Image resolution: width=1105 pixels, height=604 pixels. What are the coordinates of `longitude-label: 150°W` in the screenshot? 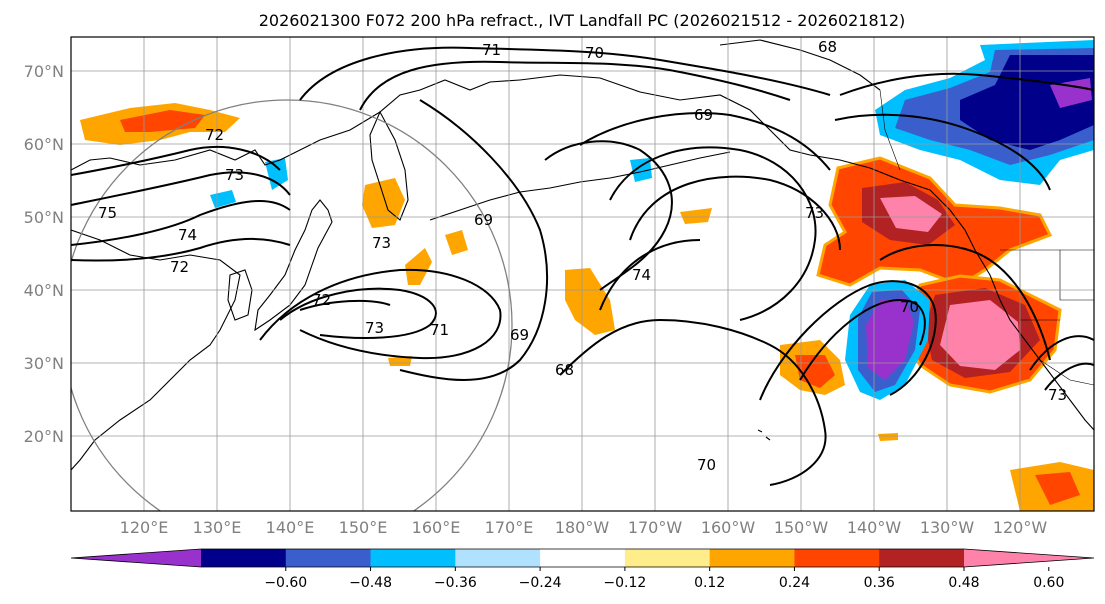 It's located at (801, 527).